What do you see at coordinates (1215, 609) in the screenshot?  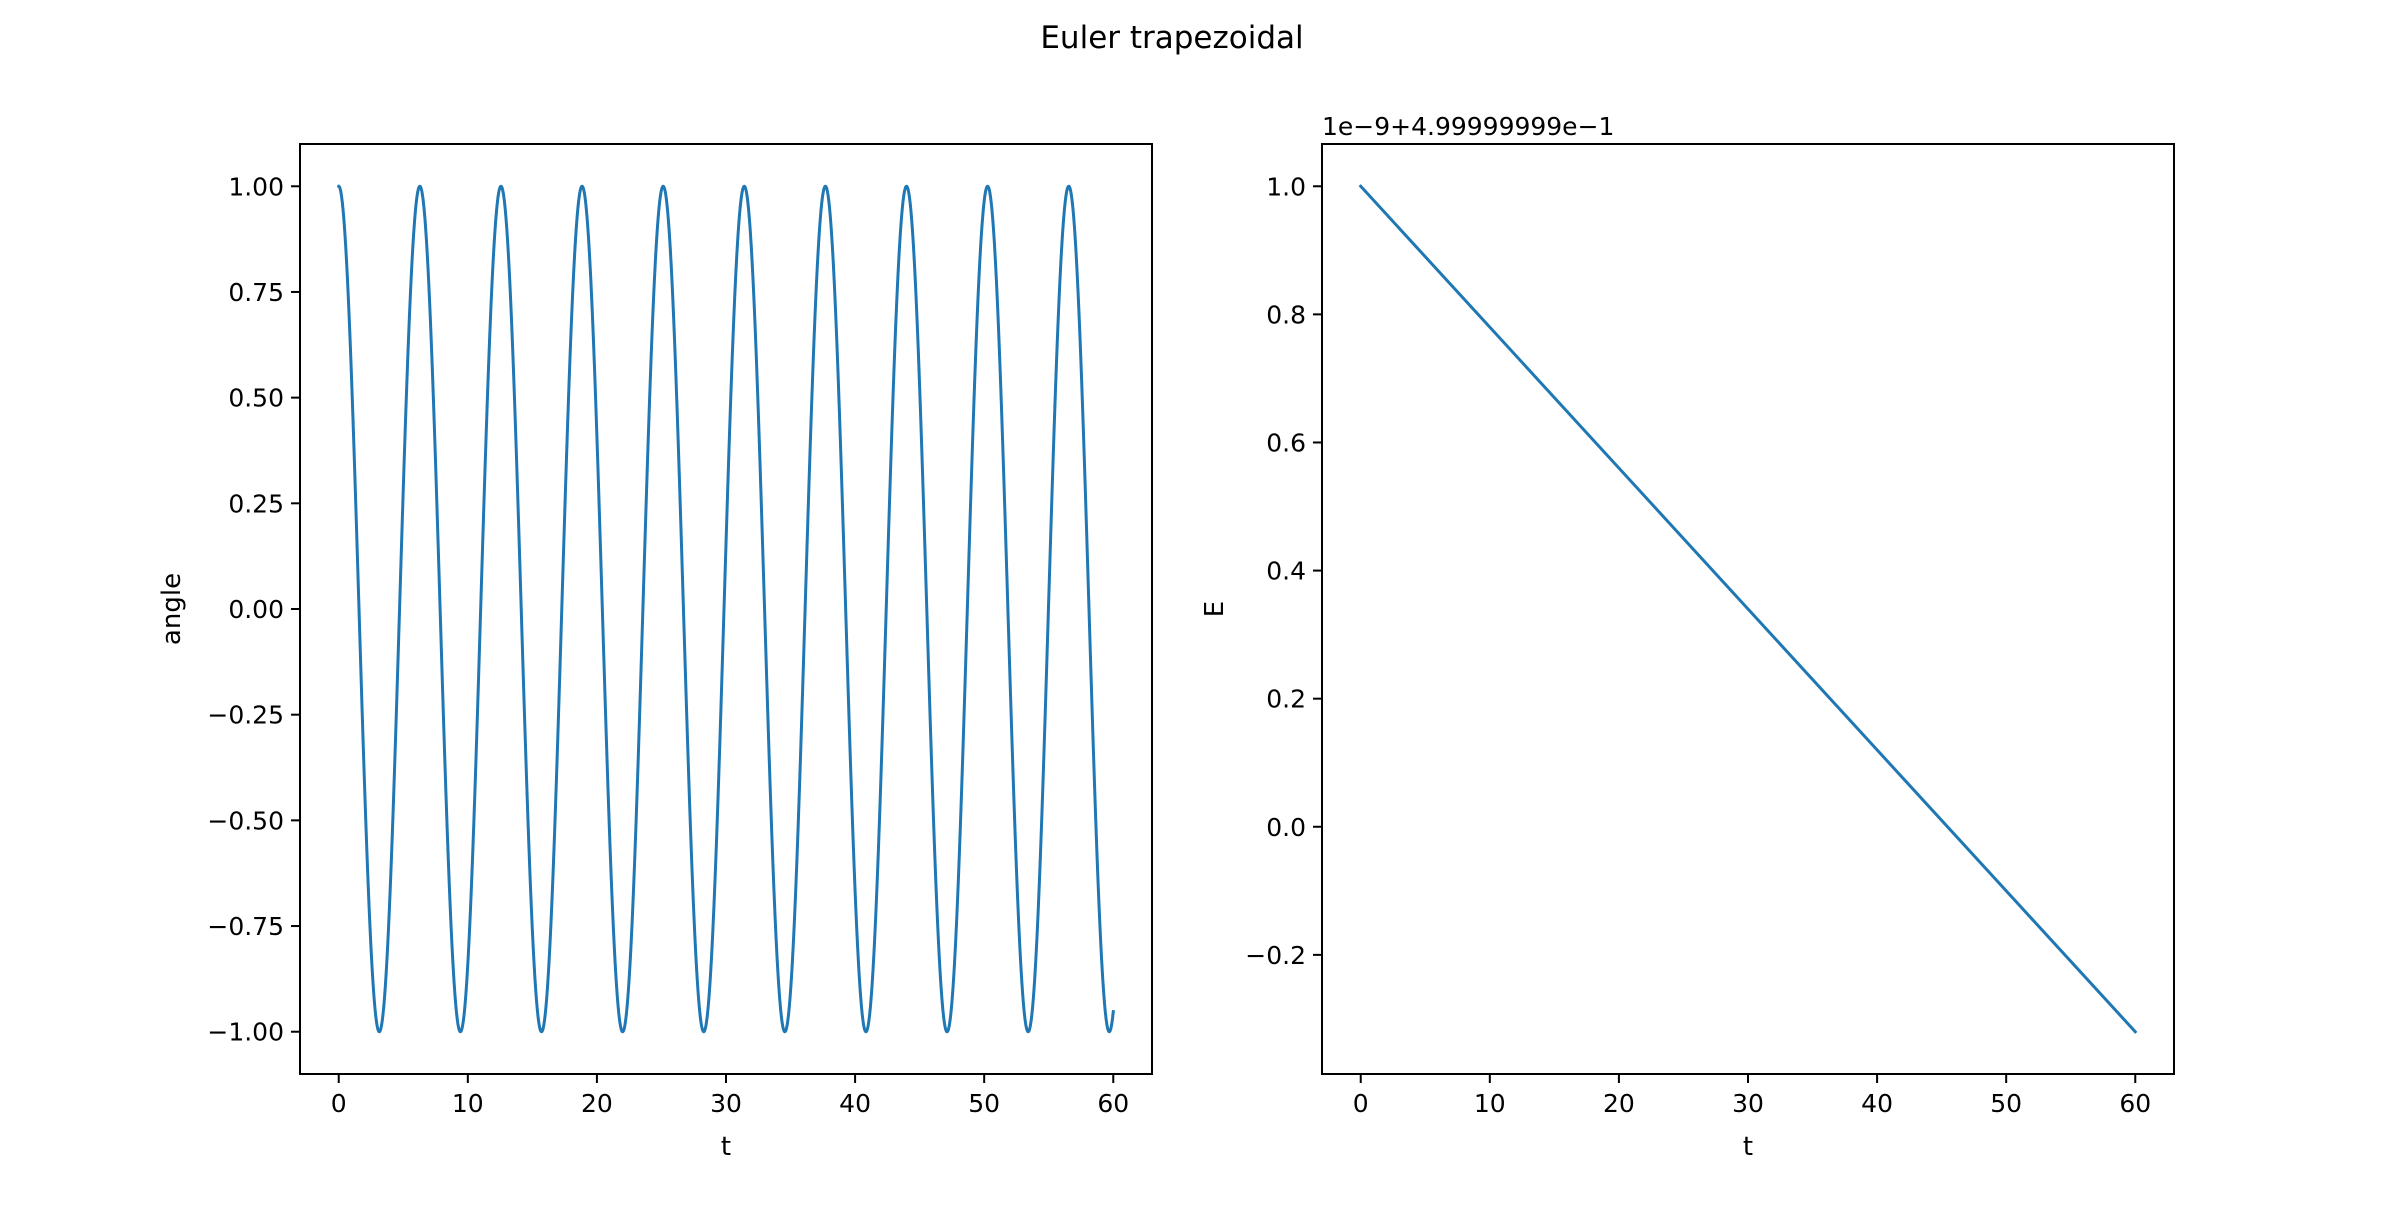 I see `energy-plot-ylabel: E` at bounding box center [1215, 609].